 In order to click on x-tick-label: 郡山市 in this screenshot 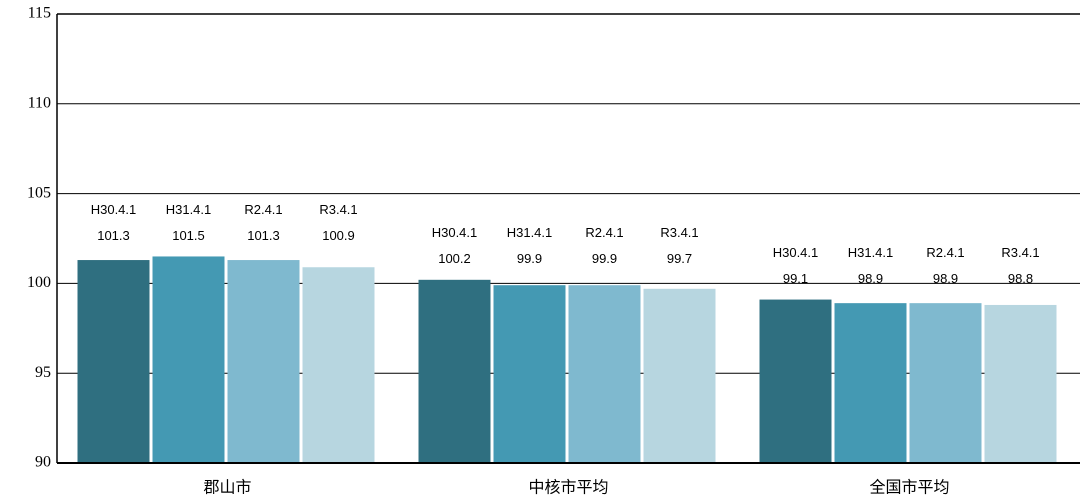, I will do `click(227, 488)`.